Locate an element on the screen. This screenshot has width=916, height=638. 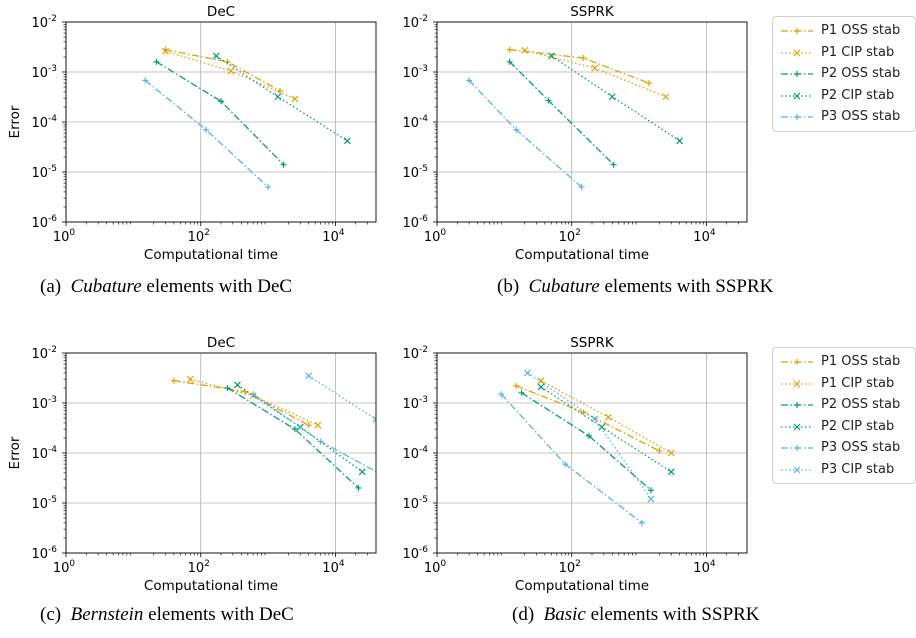
caption-c: (c) Bernstein elements with DeC is located at coordinates (167, 614).